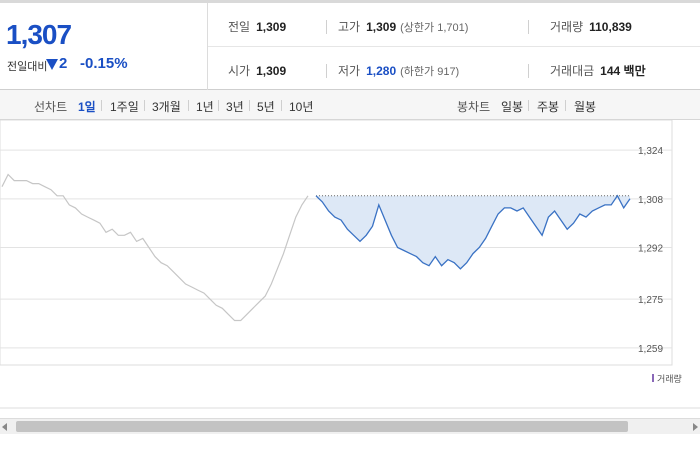  Describe the element at coordinates (104, 63) in the screenshot. I see `change-percent: -0.15%` at that location.